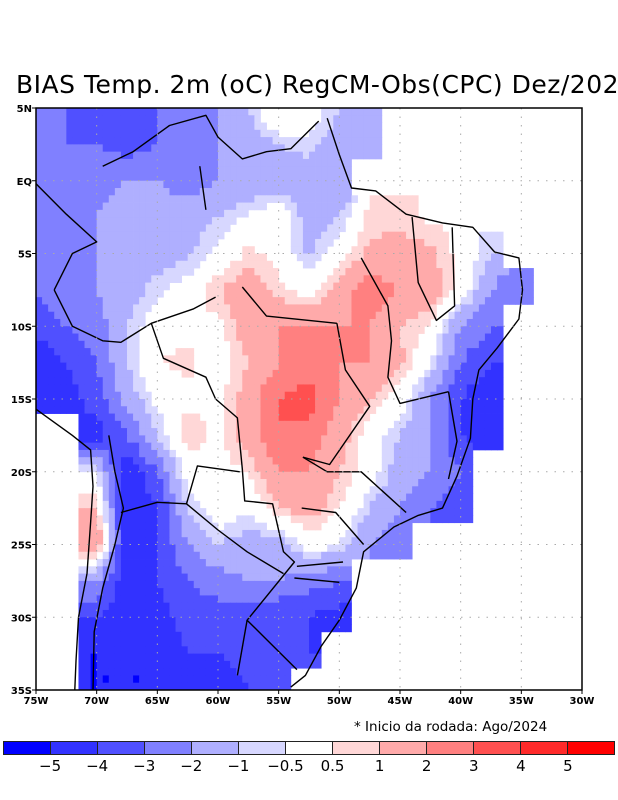  What do you see at coordinates (591, 748) in the screenshot?
I see `colorbar-box` at bounding box center [591, 748].